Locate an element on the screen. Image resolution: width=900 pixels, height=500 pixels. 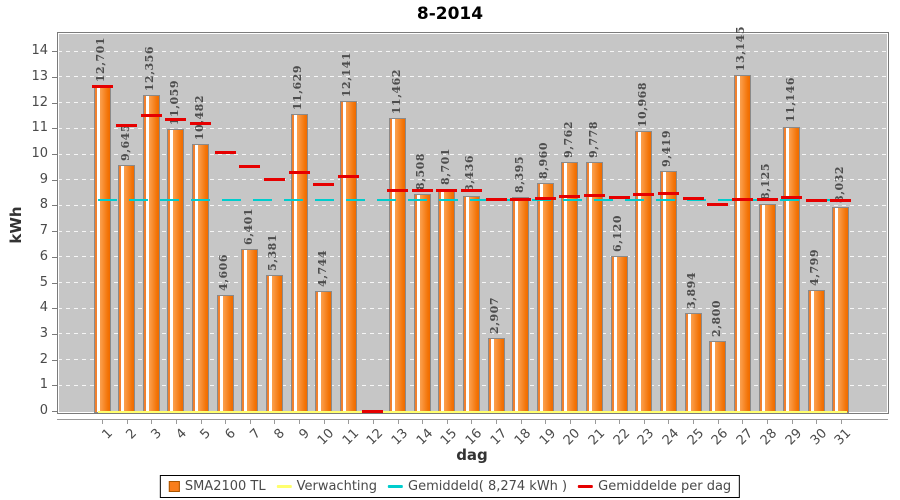
bar-value-label: 9,645 is located at coordinates (125, 143).